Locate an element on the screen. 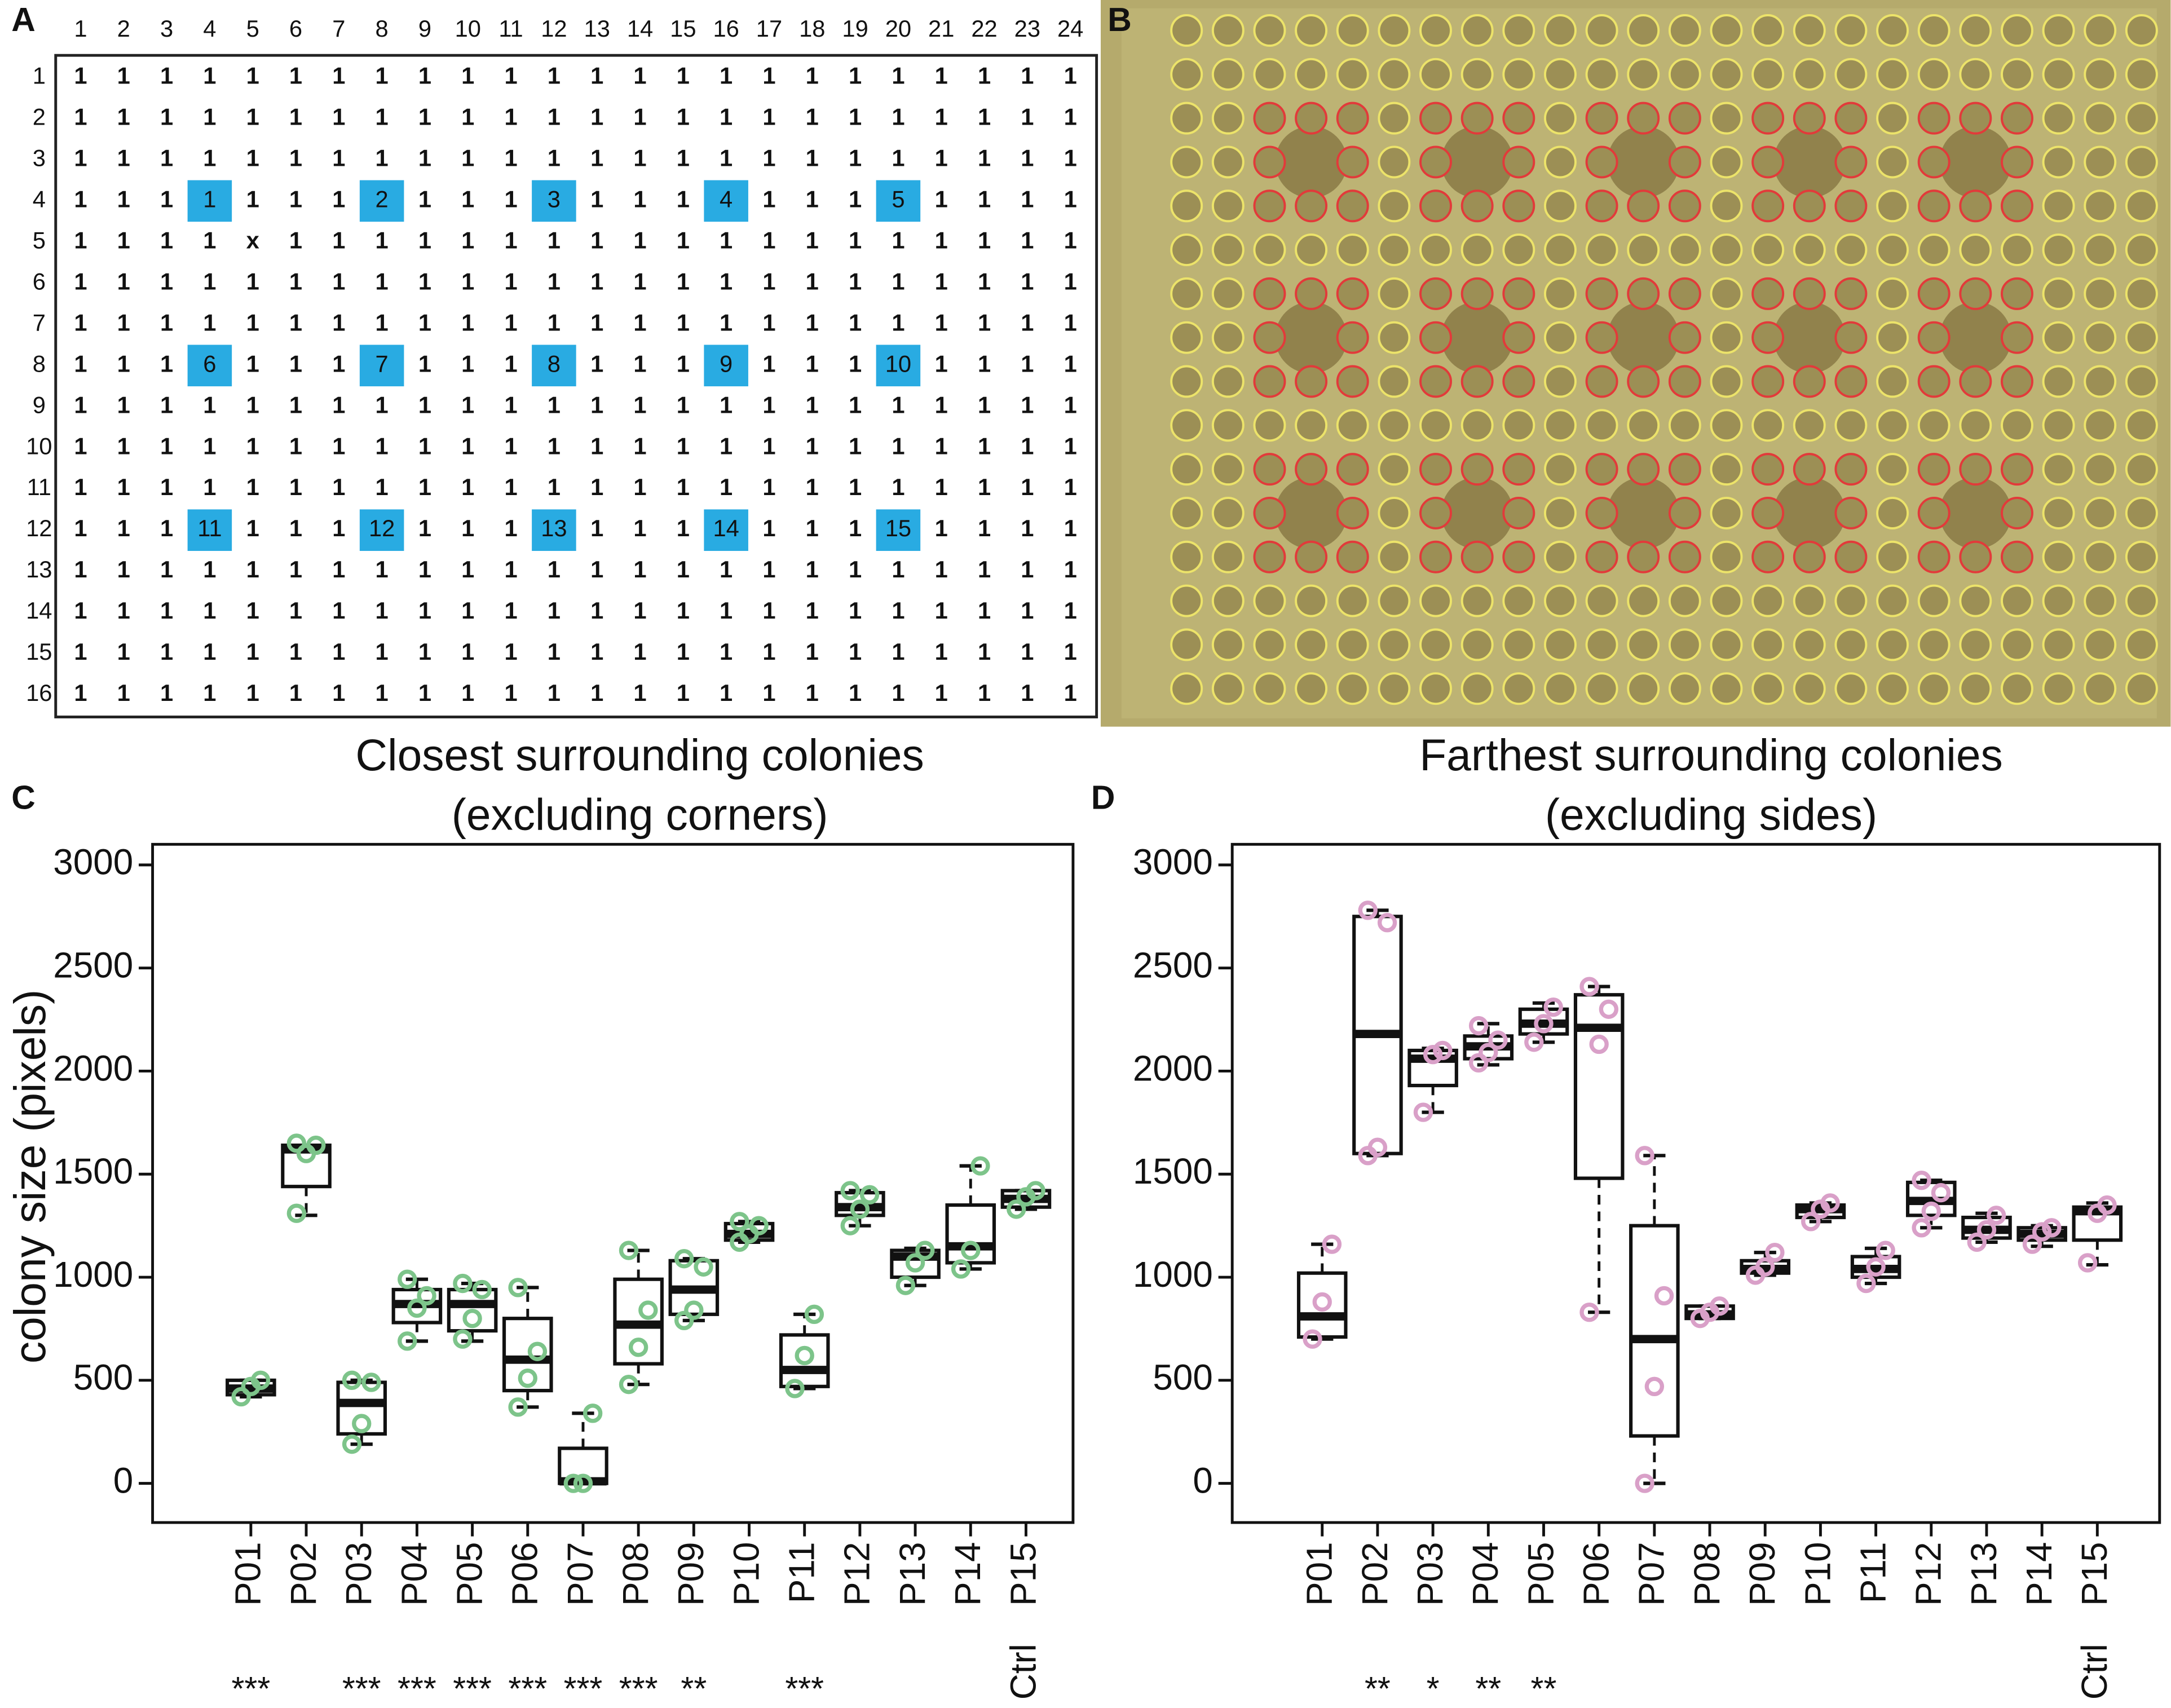 This screenshot has height=1708, width=2171. x-tick-label: P11 is located at coordinates (1872, 1572).